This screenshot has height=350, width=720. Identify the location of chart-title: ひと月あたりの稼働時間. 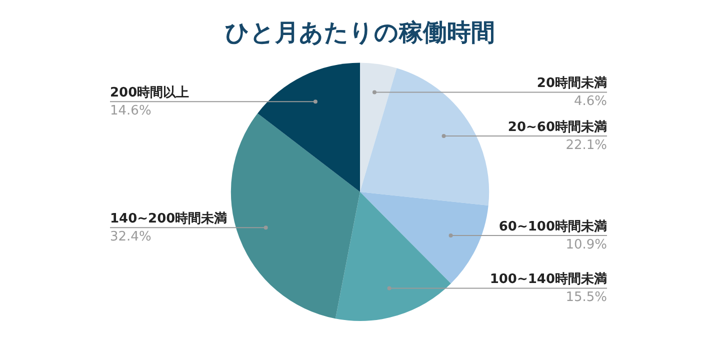
(360, 32).